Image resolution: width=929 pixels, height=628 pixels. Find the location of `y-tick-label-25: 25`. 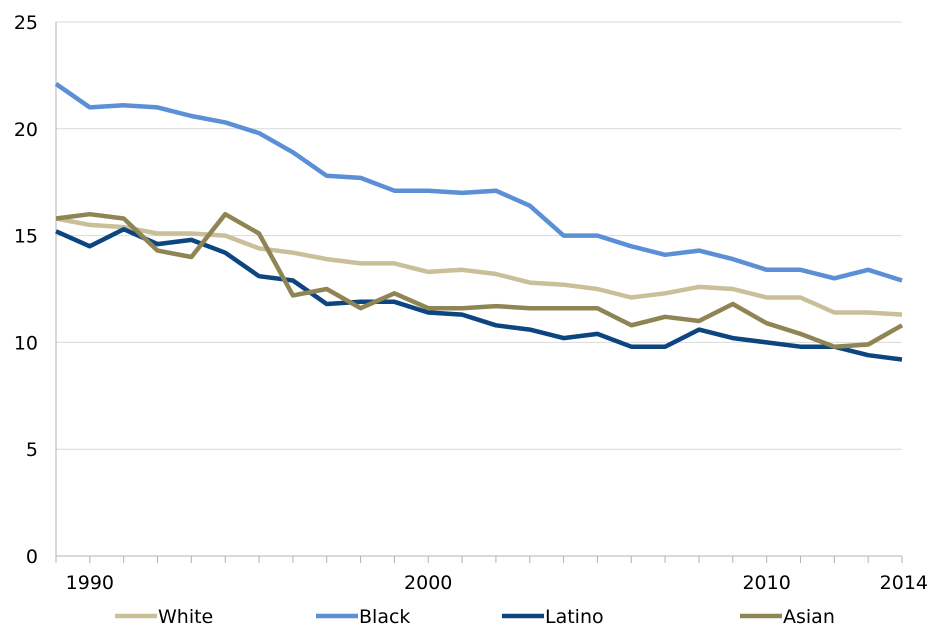

y-tick-label-25: 25 is located at coordinates (26, 23).